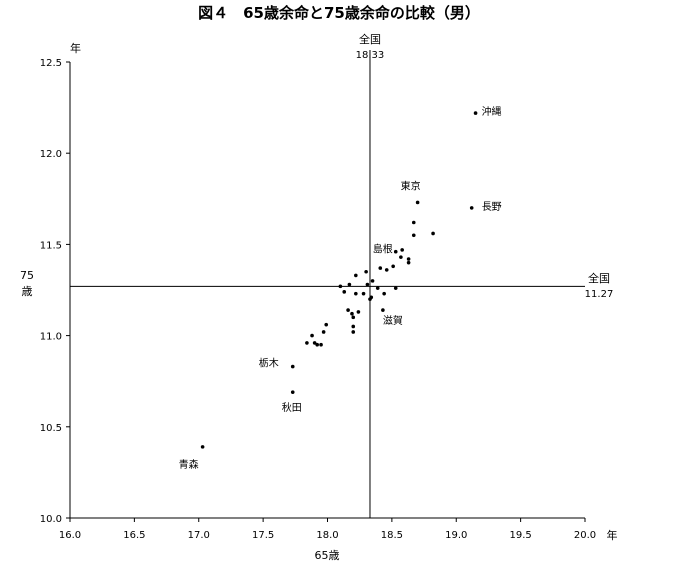 The height and width of the screenshot is (565, 678). I want to click on point-label: 秋田, so click(292, 407).